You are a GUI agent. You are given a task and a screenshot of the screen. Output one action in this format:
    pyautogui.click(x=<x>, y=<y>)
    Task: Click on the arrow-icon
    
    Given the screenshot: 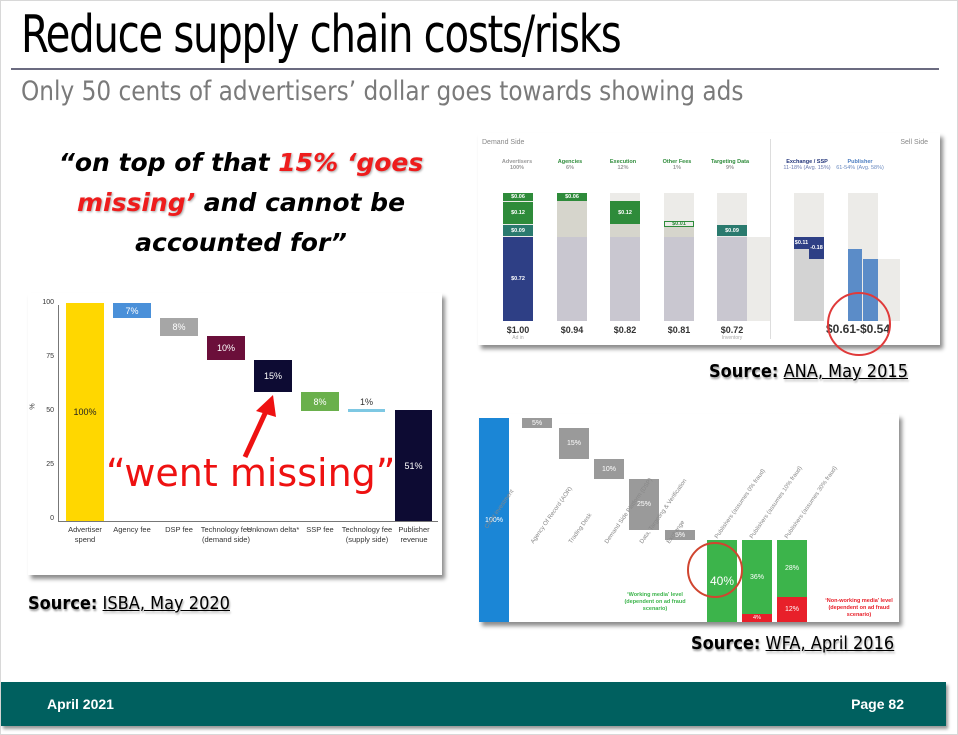 What is the action you would take?
    pyautogui.click(x=259, y=427)
    